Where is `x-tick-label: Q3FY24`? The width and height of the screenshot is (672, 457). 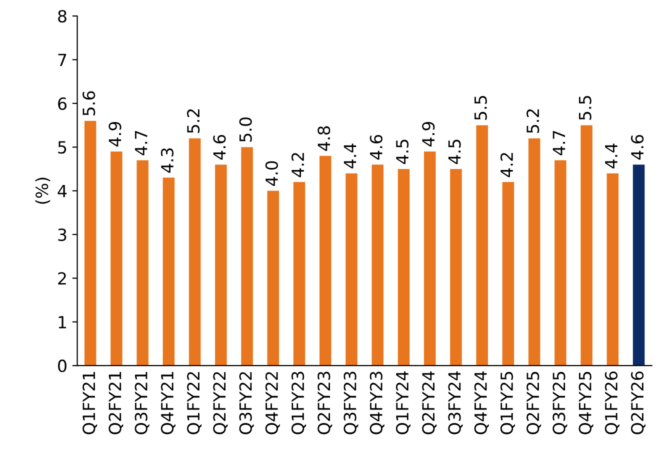 x-tick-label: Q3FY24 is located at coordinates (455, 402).